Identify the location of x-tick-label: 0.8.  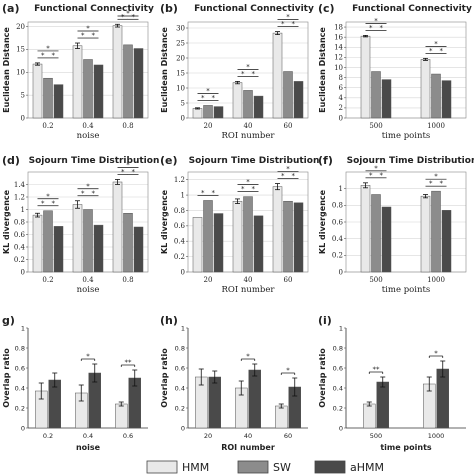
(127, 280).